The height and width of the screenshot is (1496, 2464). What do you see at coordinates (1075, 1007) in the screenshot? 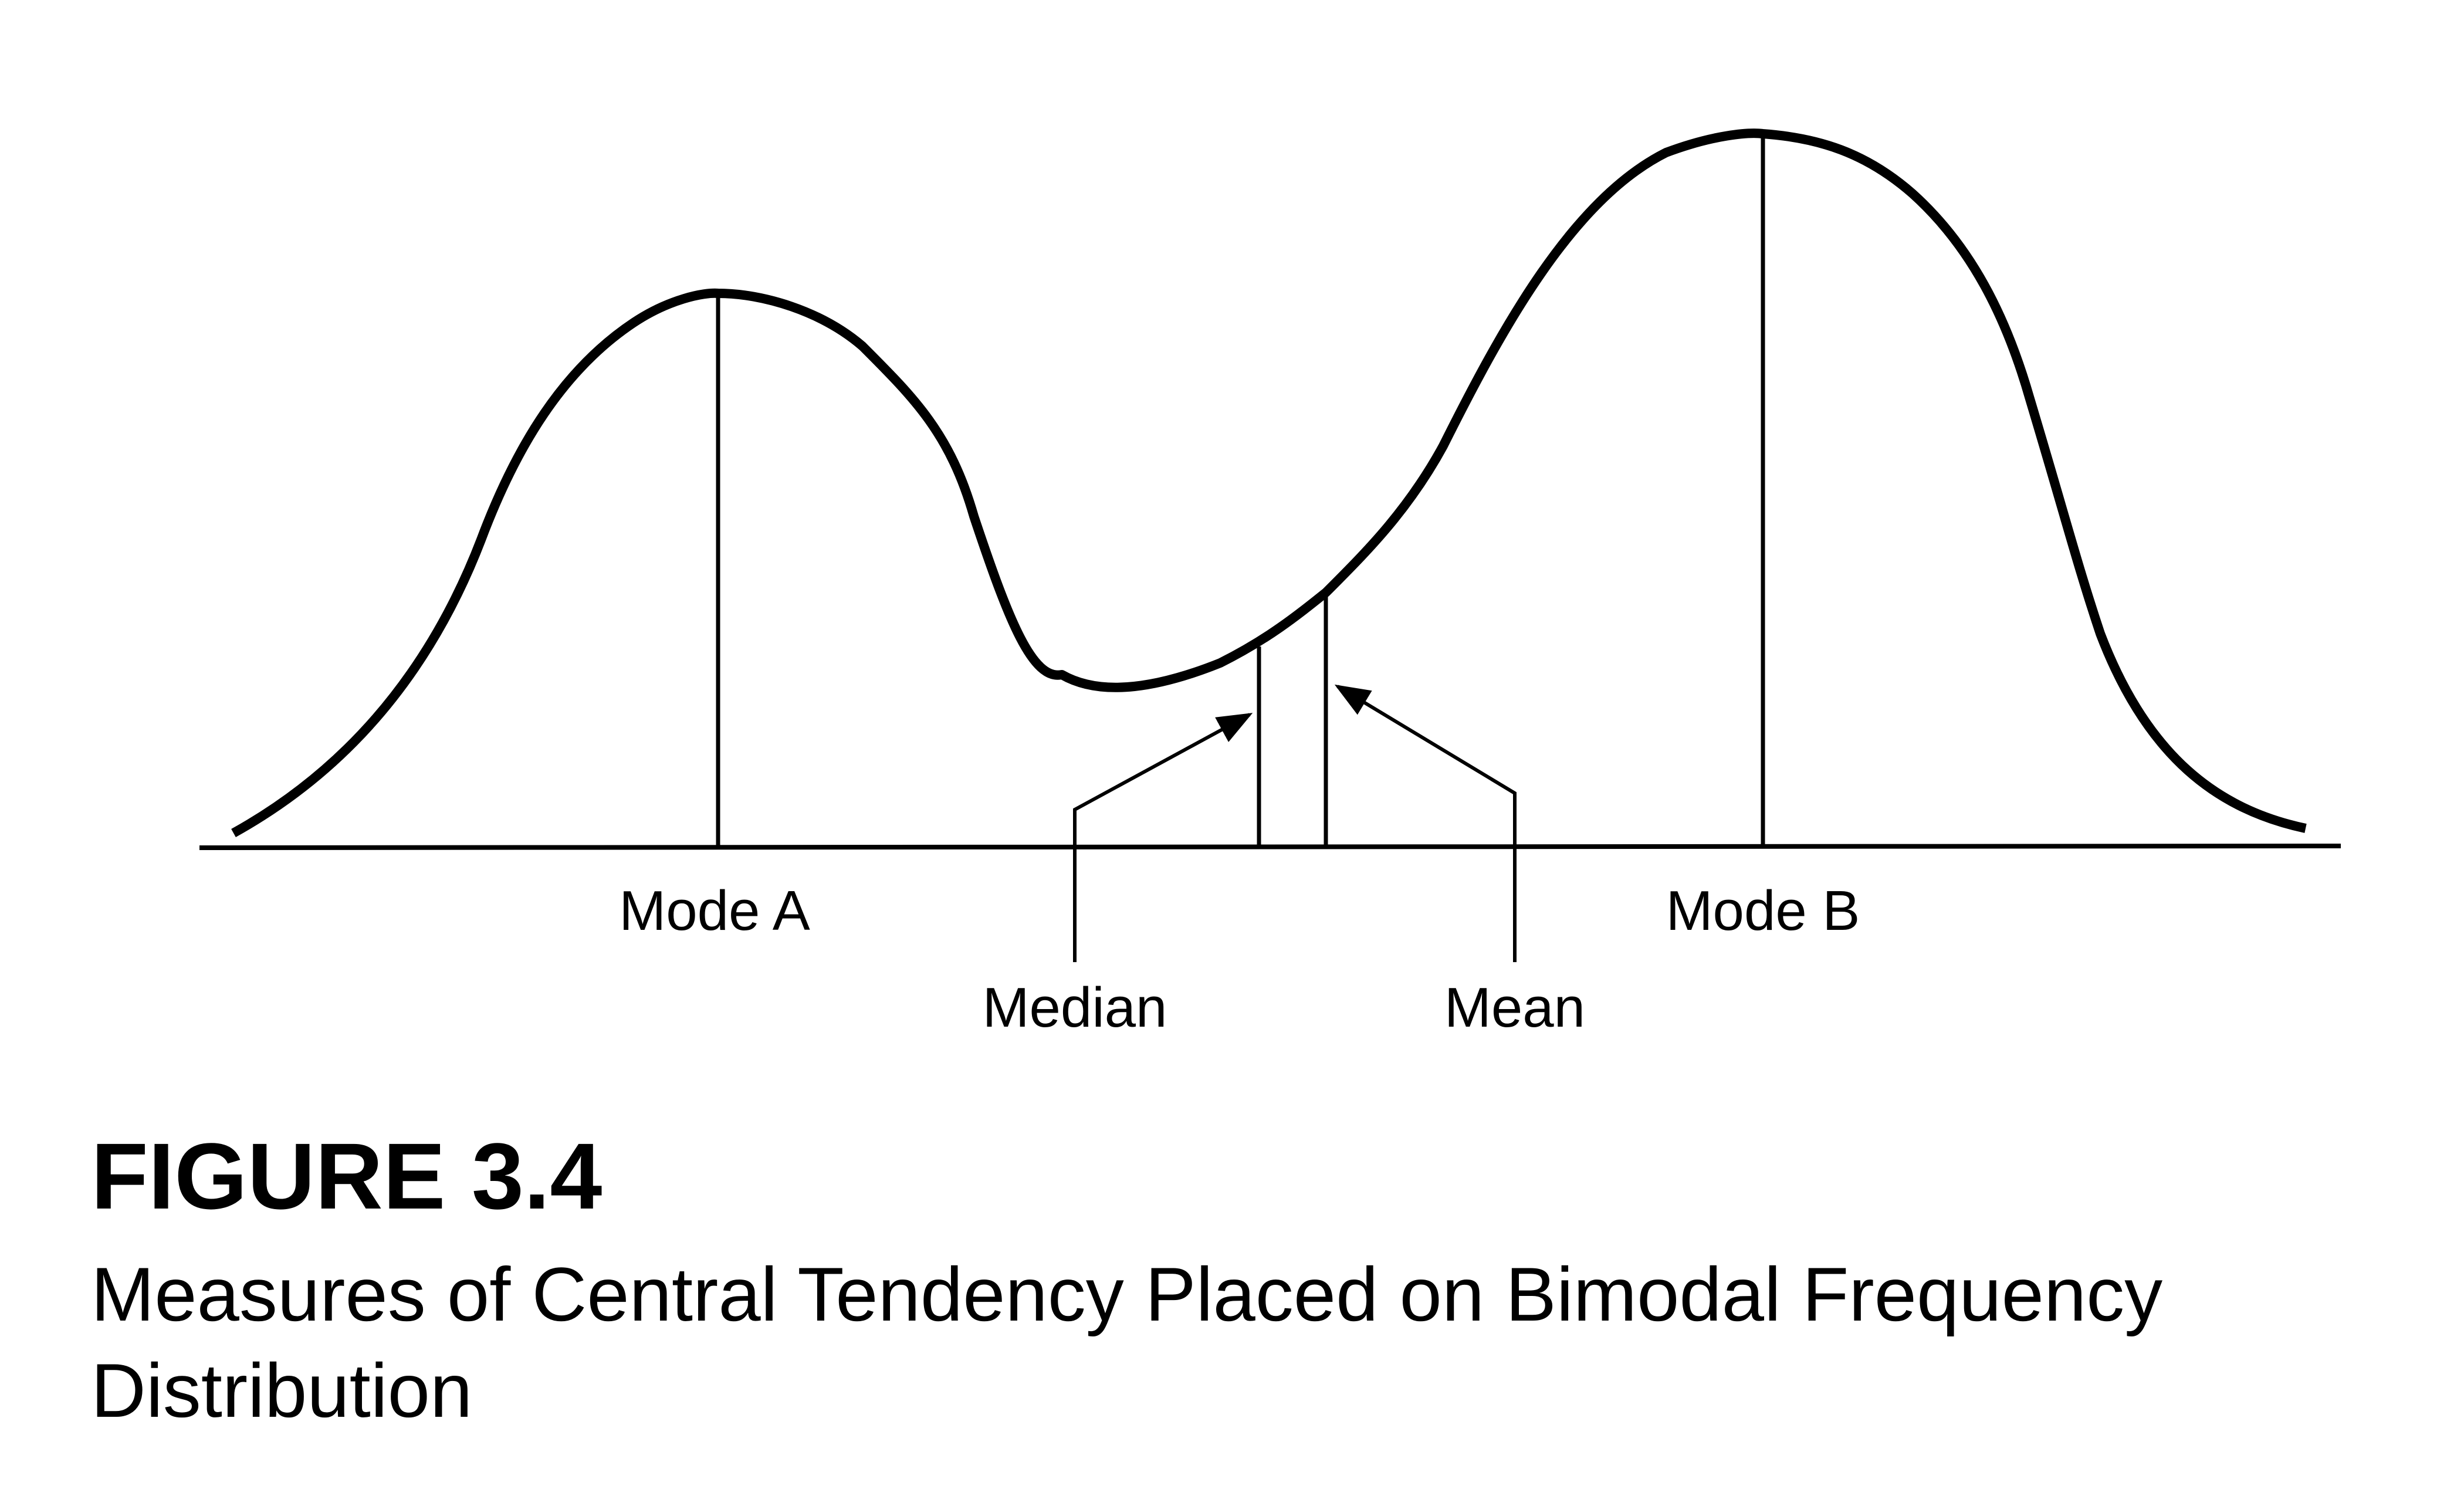
I see `median-label: Median` at bounding box center [1075, 1007].